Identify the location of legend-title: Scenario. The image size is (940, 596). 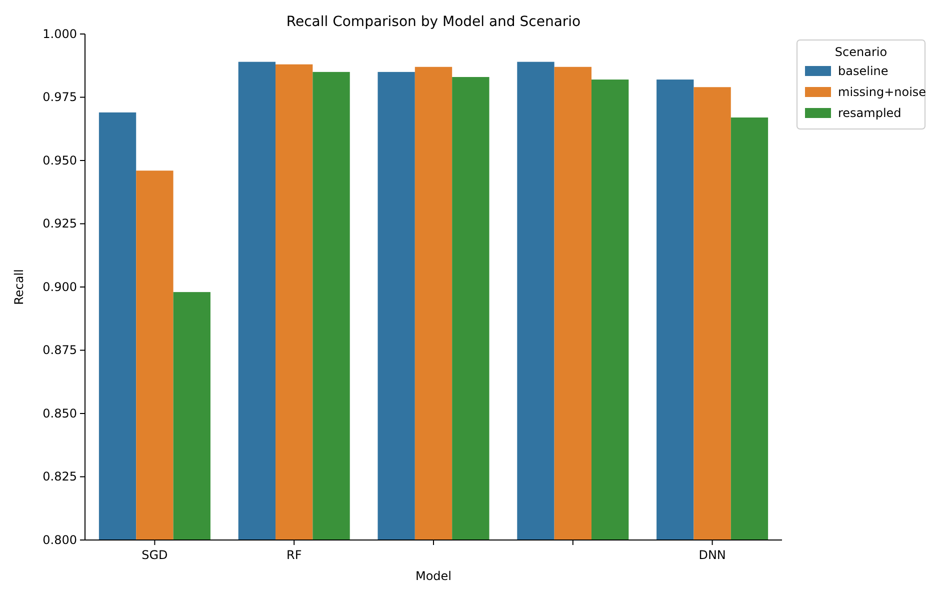
(861, 52).